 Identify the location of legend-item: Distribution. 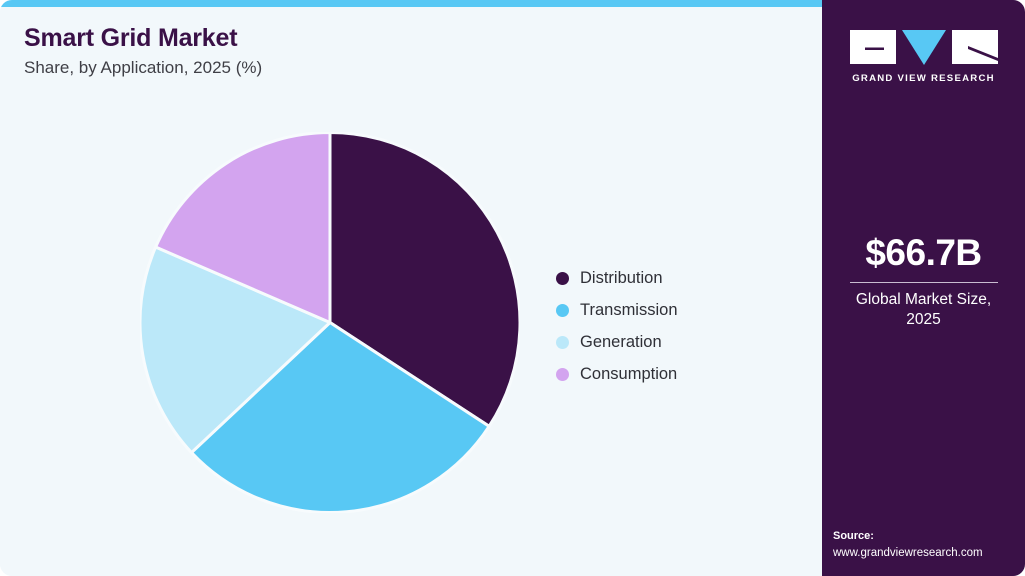
(617, 278).